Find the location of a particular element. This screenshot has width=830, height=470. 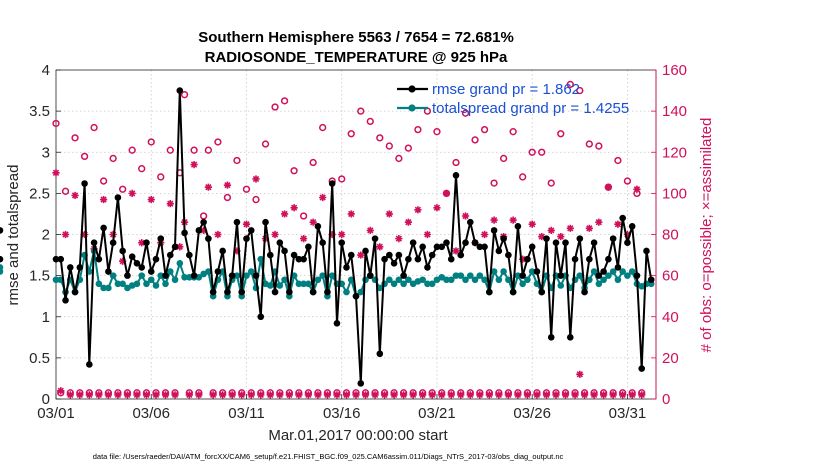

y-tick-label: 1.5 is located at coordinates (39, 276).